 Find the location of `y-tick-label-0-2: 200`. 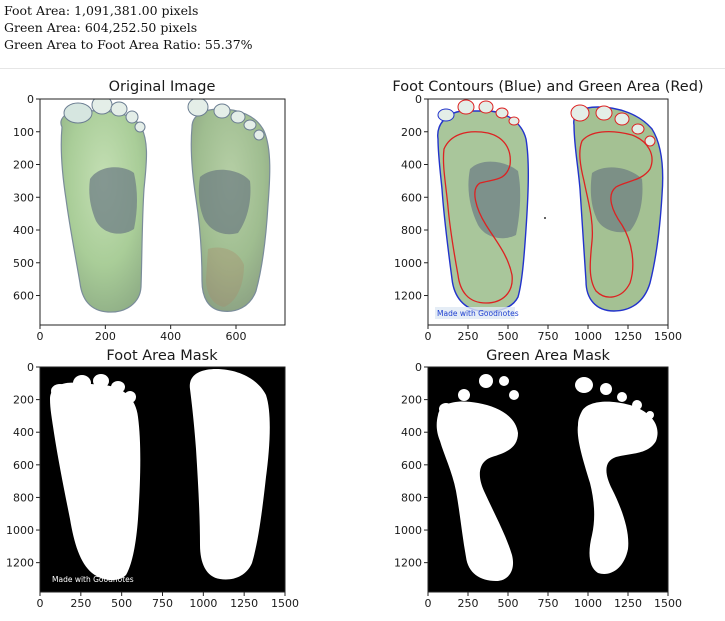

y-tick-label-0-2: 200 is located at coordinates (23, 165).